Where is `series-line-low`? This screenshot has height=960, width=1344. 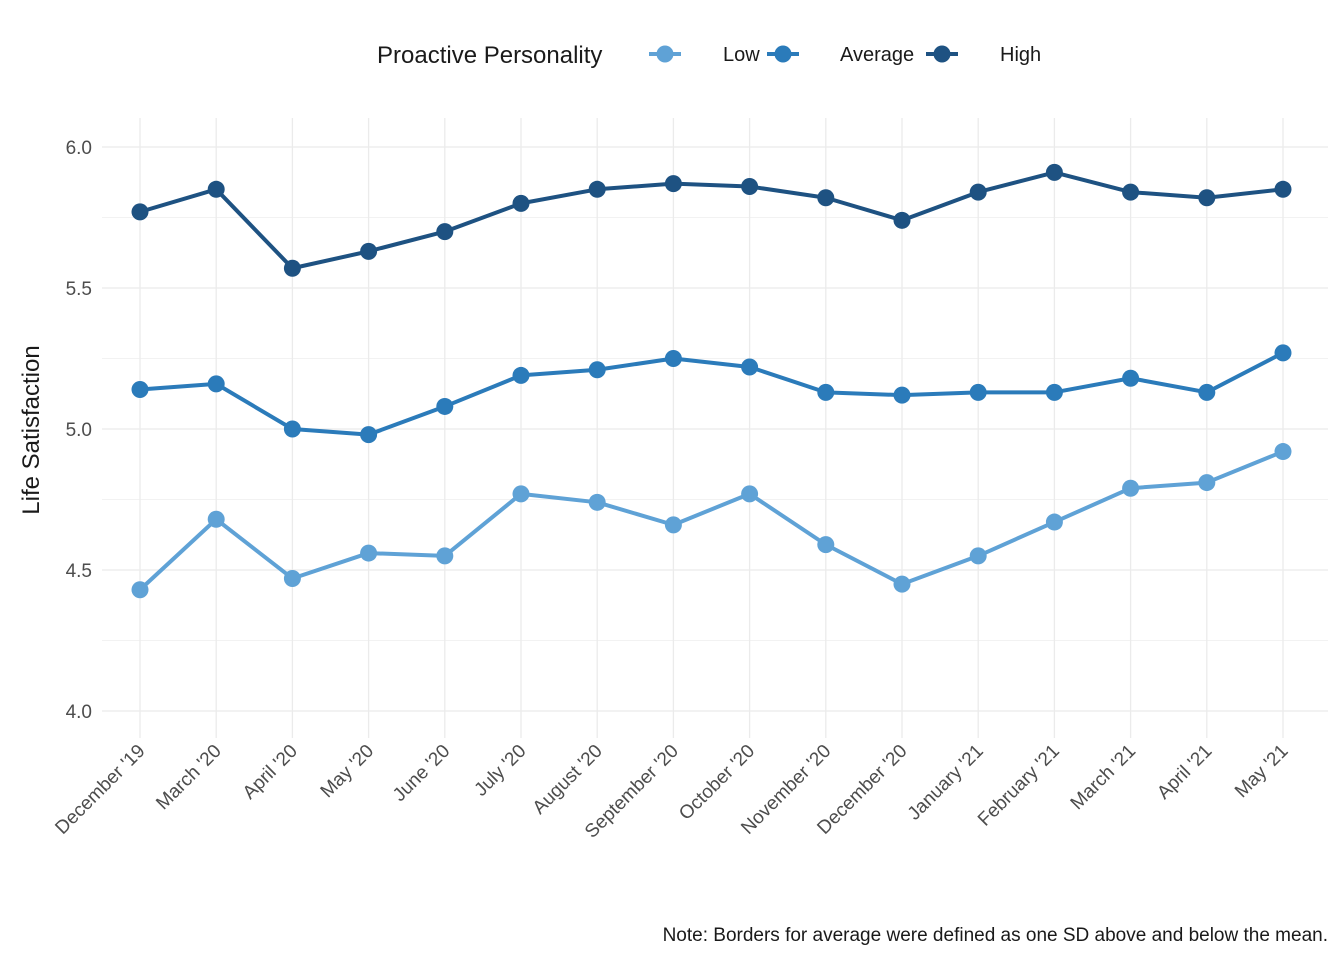
series-line-low is located at coordinates (711, 520).